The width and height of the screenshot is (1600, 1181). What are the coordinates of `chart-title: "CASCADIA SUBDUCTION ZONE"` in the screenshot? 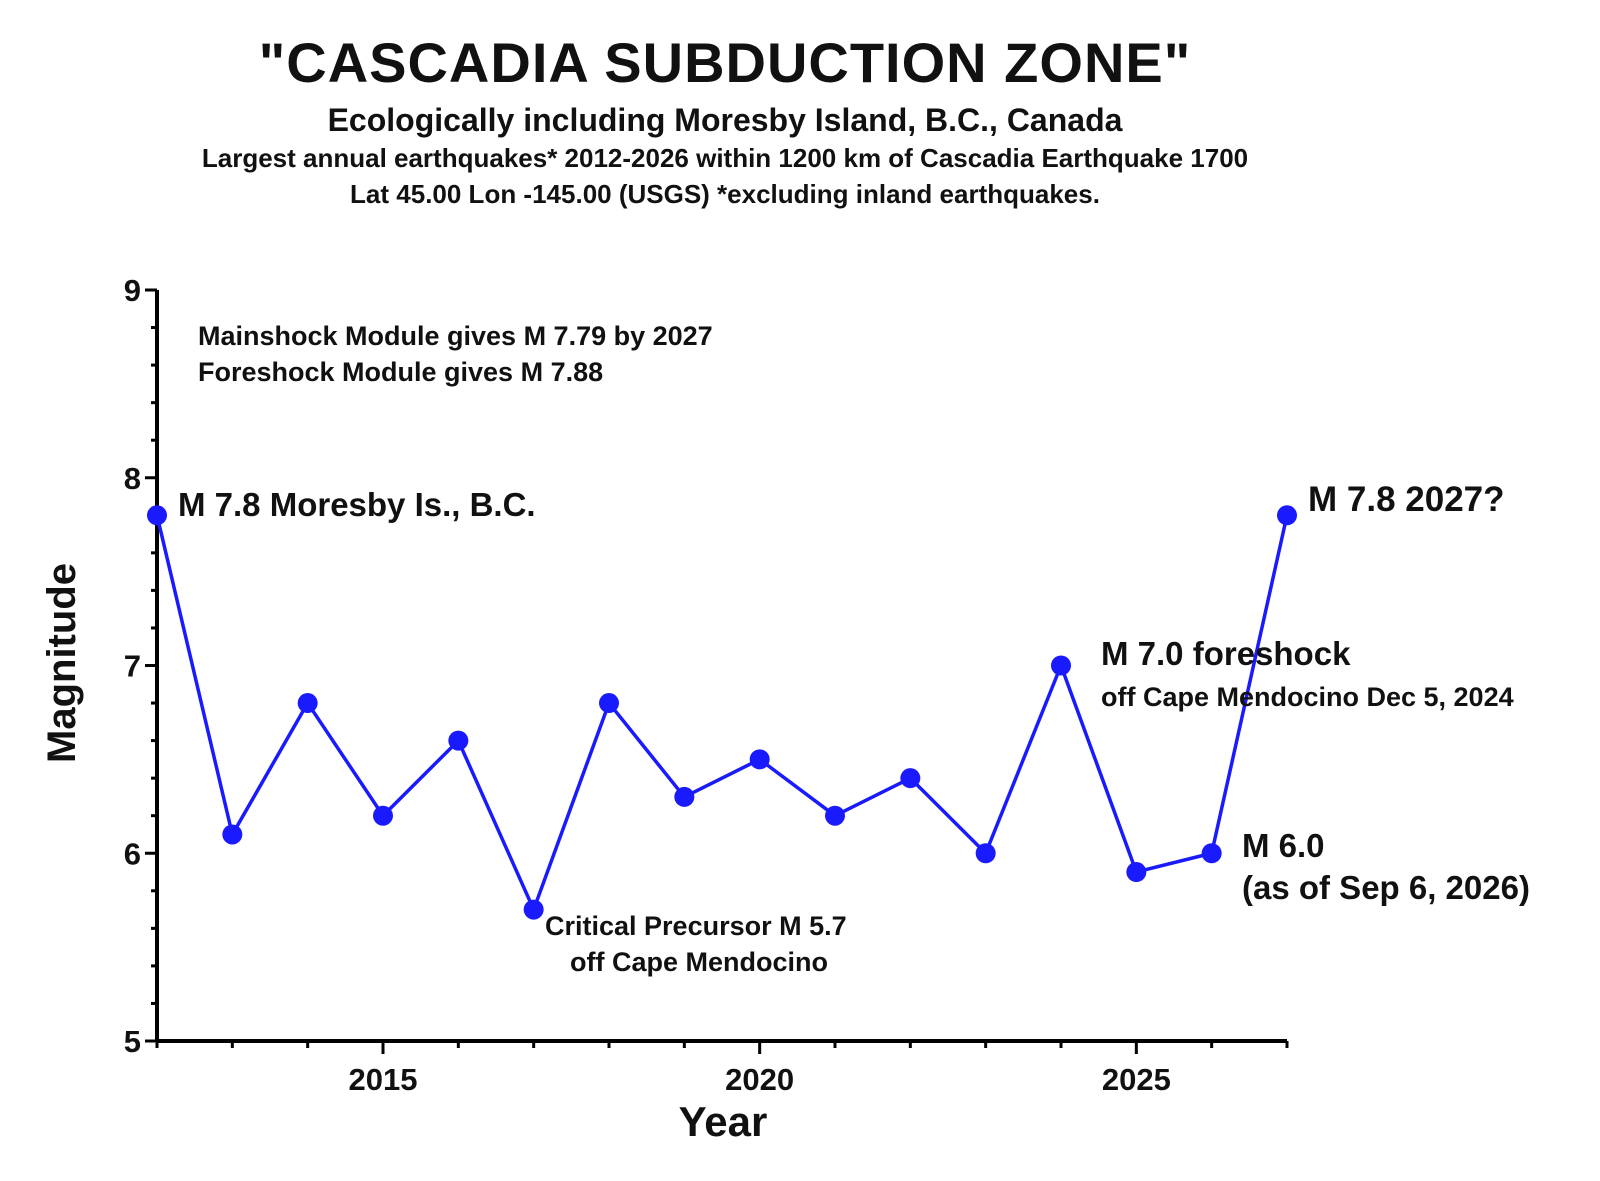 It's located at (725, 62).